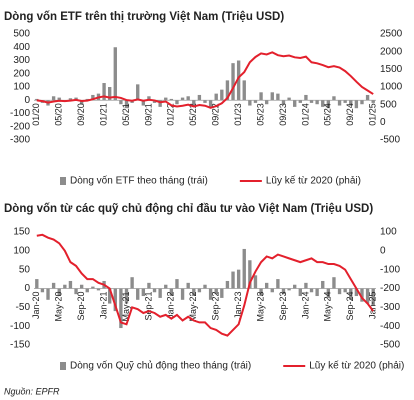  Describe the element at coordinates (205, 80) in the screenshot. I see `line` at that location.